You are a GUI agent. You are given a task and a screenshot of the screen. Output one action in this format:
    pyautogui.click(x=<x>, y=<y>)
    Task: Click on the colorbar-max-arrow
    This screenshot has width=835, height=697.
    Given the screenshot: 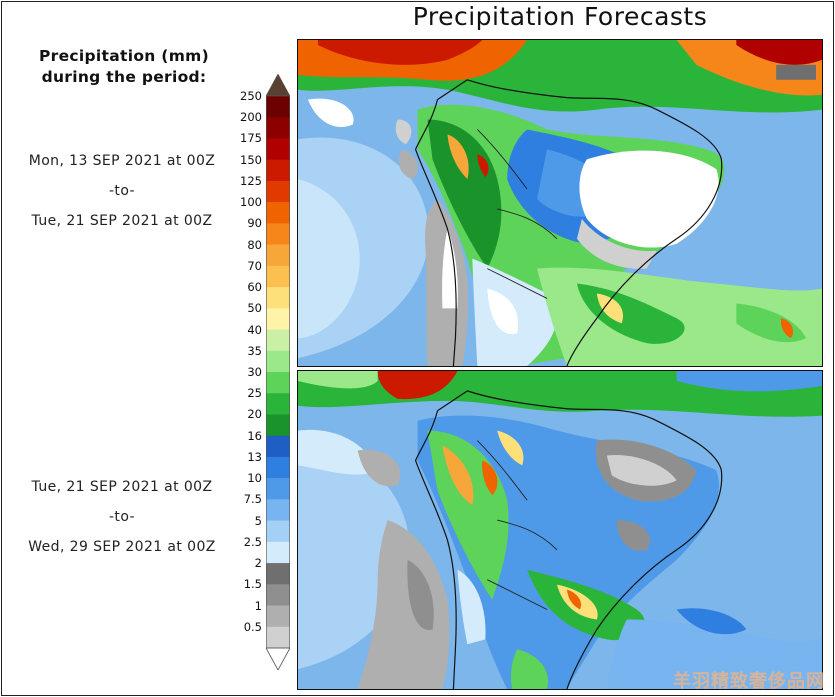 What is the action you would take?
    pyautogui.click(x=278, y=85)
    